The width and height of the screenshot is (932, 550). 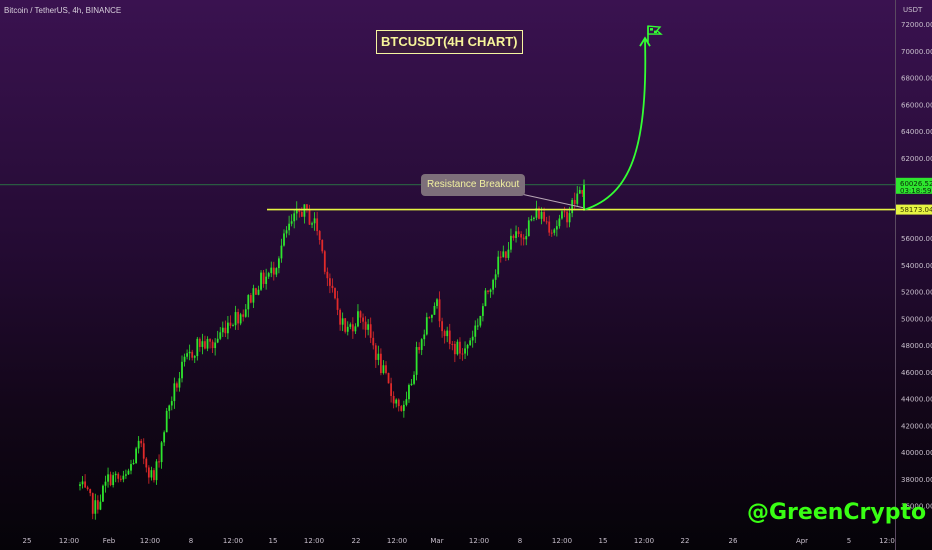 I want to click on last-candle-body, so click(x=584, y=197).